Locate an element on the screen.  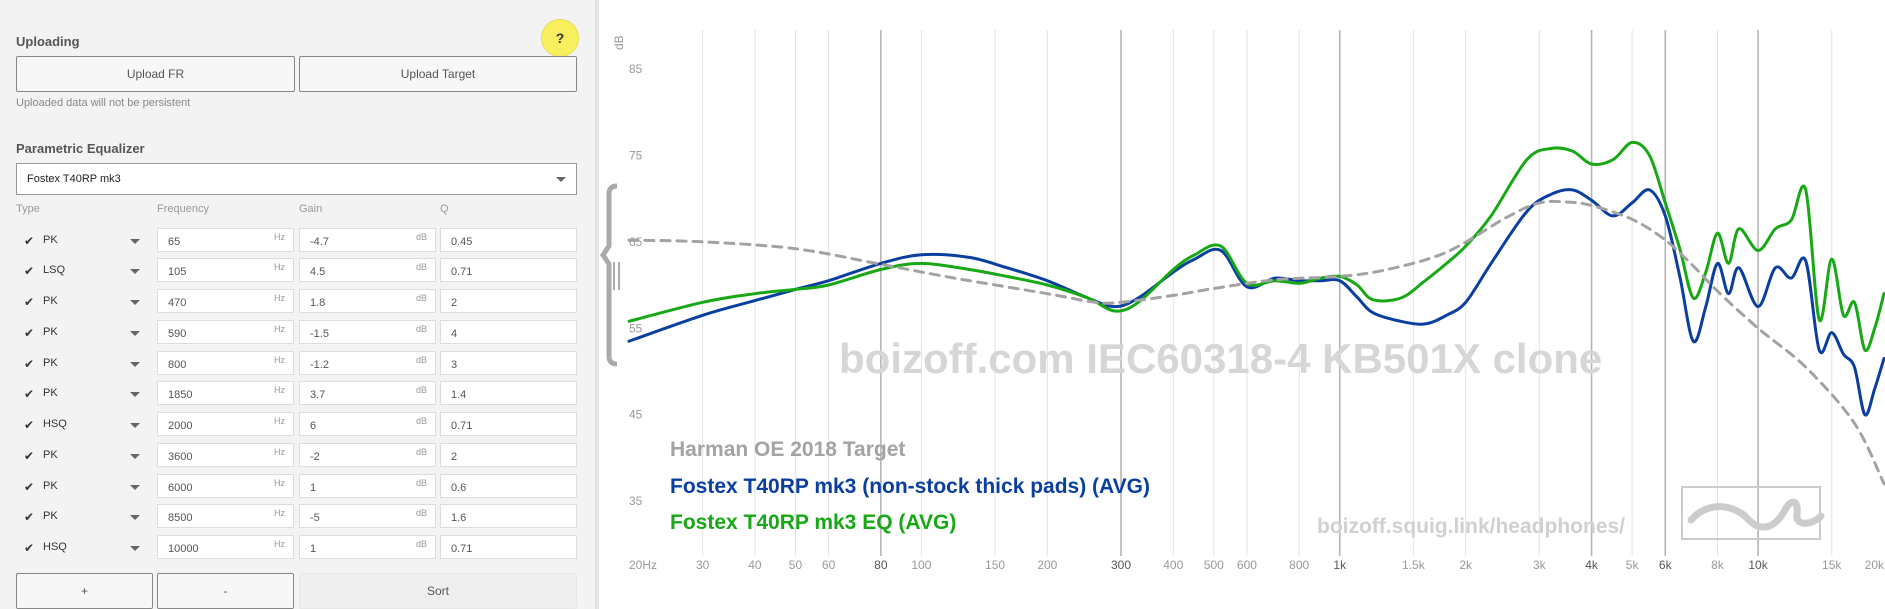
q-value: 4 is located at coordinates (454, 334).